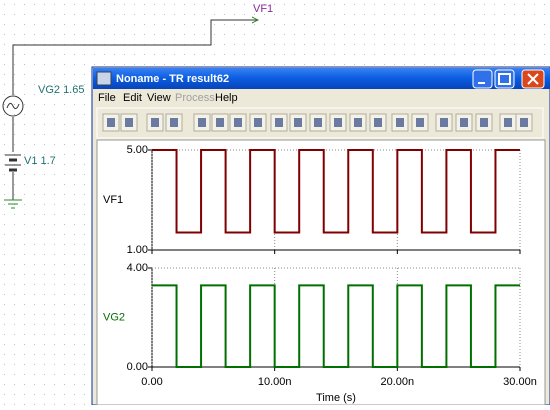  Describe the element at coordinates (135, 57) in the screenshot. I see `wire` at that location.